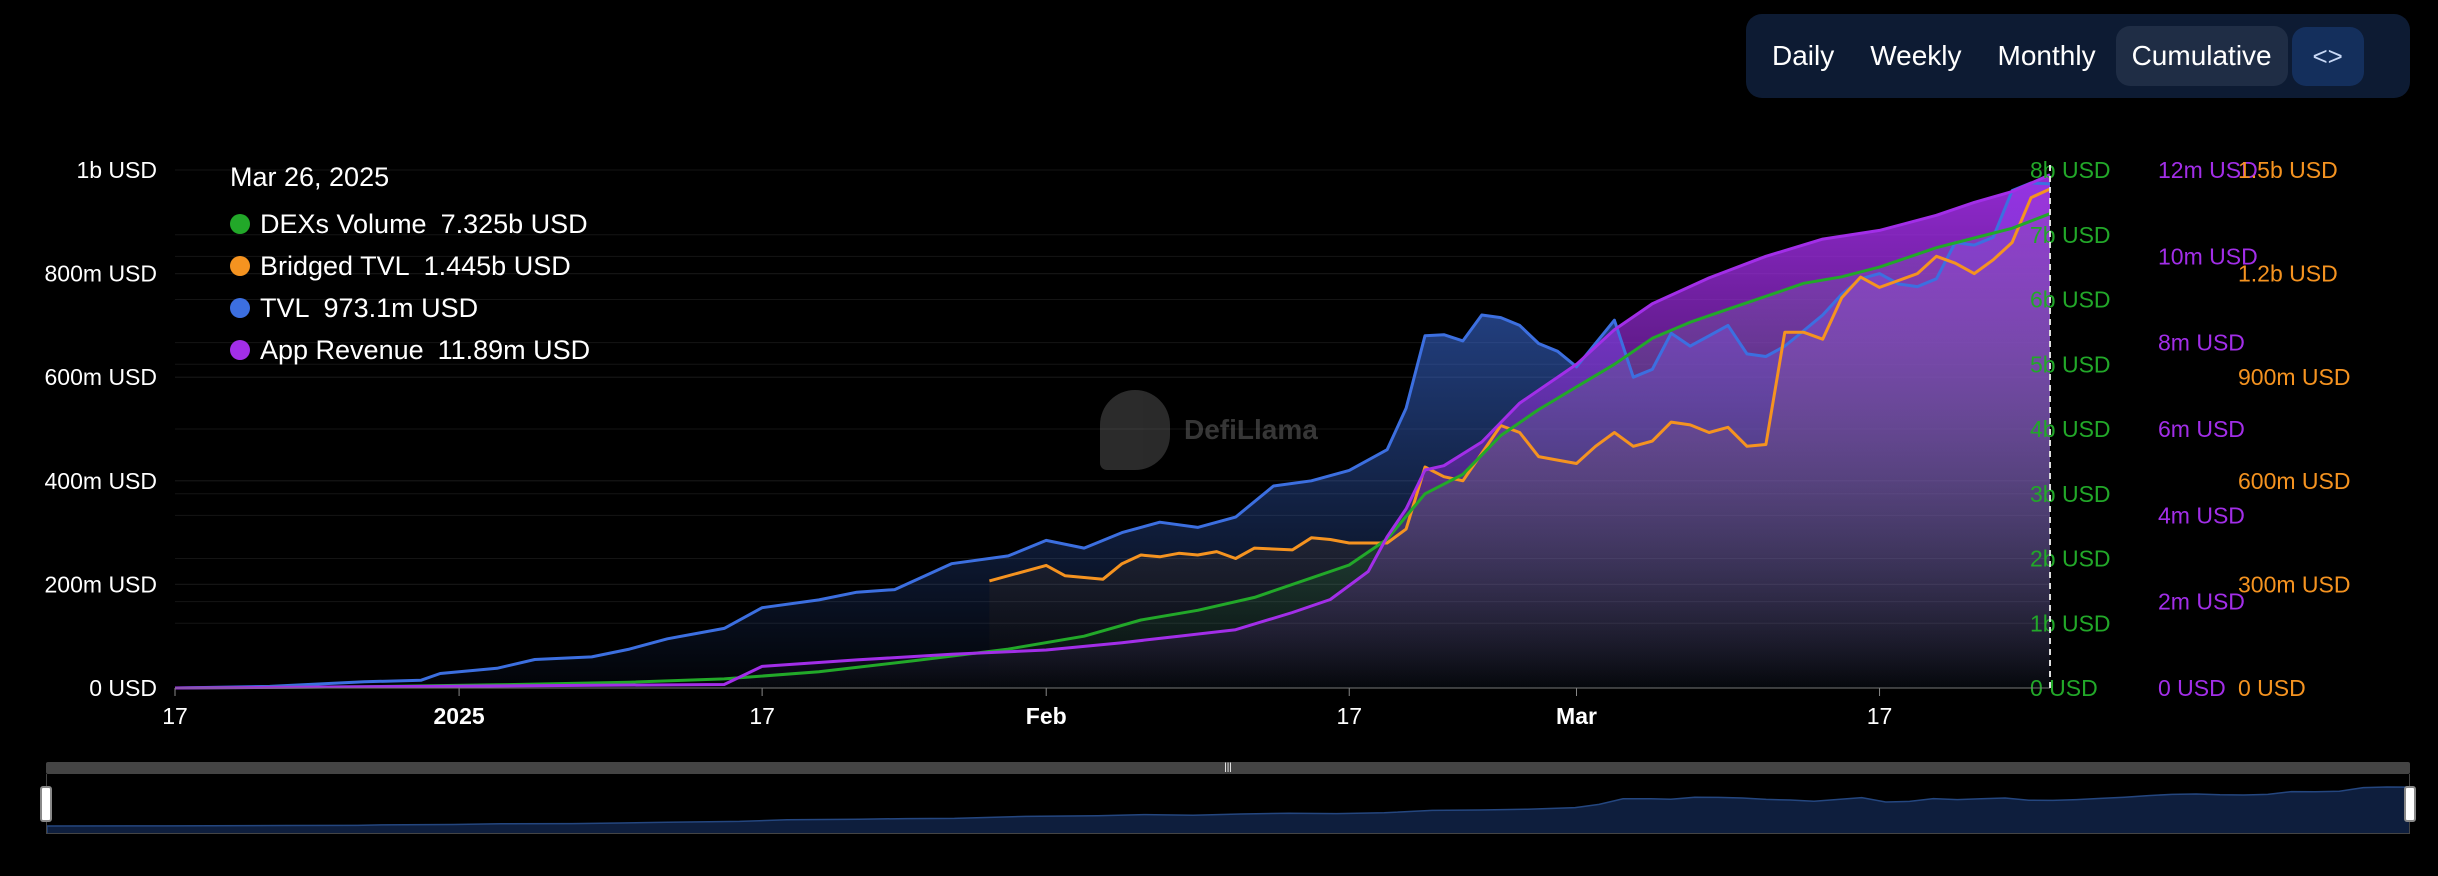 Image resolution: width=2438 pixels, height=876 pixels. What do you see at coordinates (2070, 364) in the screenshot?
I see `y-tick-label: 5b USD` at bounding box center [2070, 364].